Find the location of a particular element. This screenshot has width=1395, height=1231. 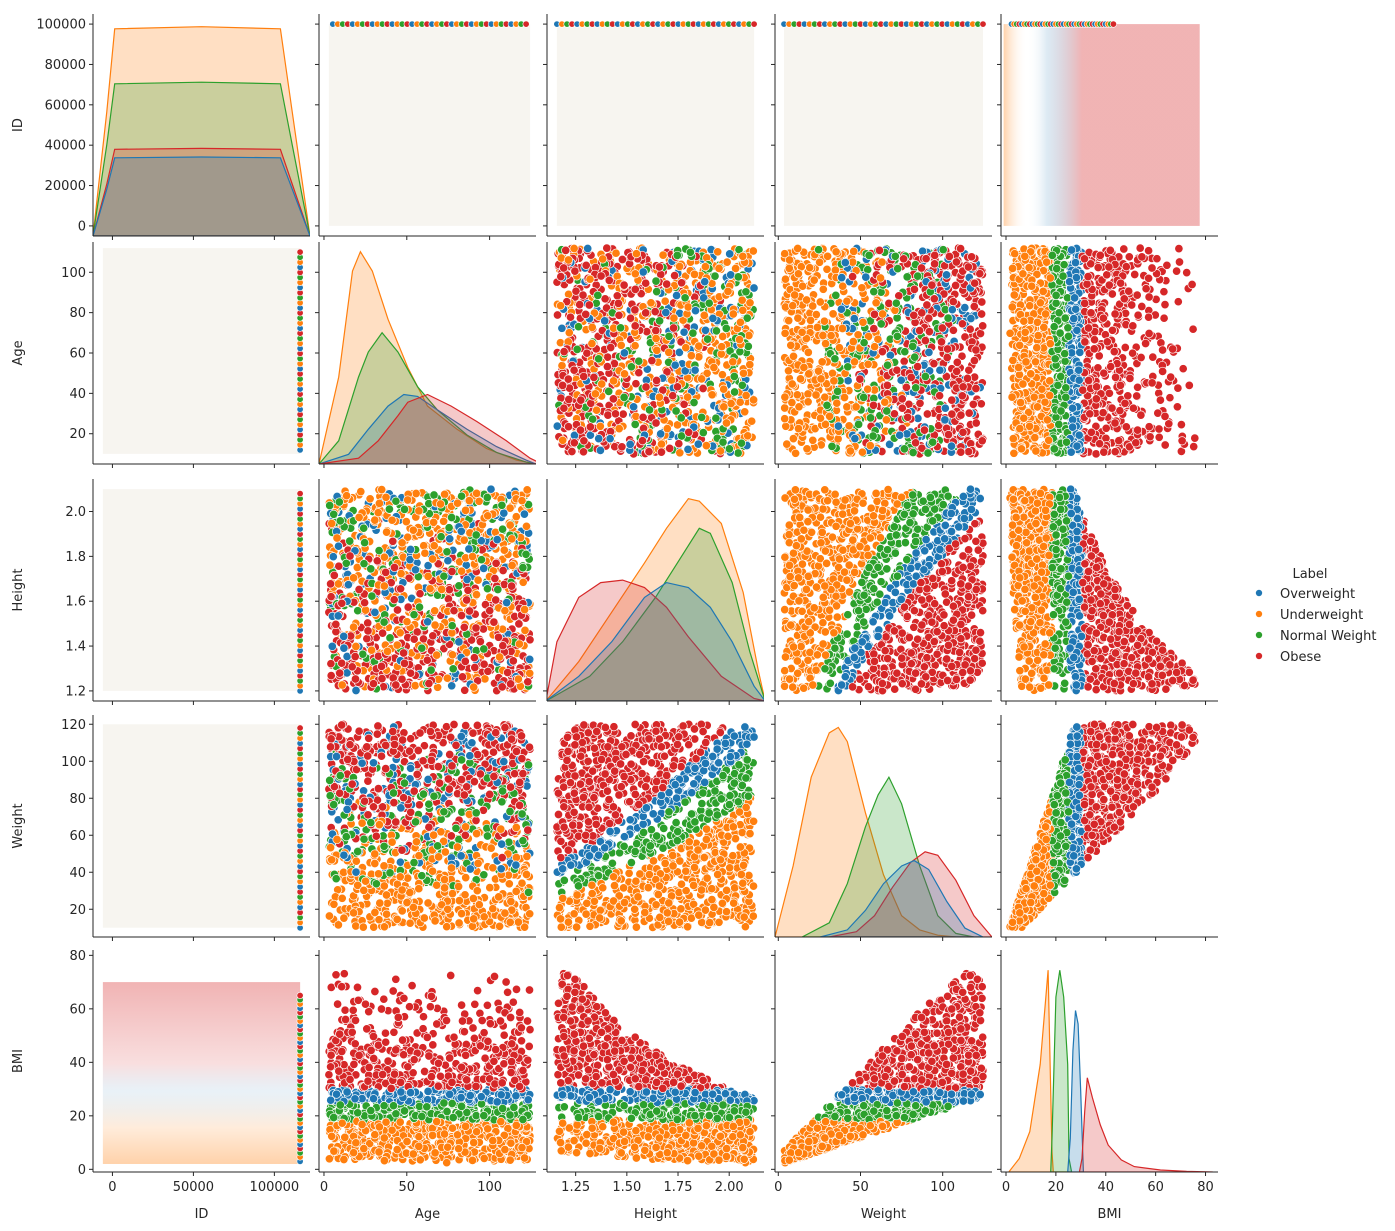

kde-normal-weight is located at coordinates (427, 397).